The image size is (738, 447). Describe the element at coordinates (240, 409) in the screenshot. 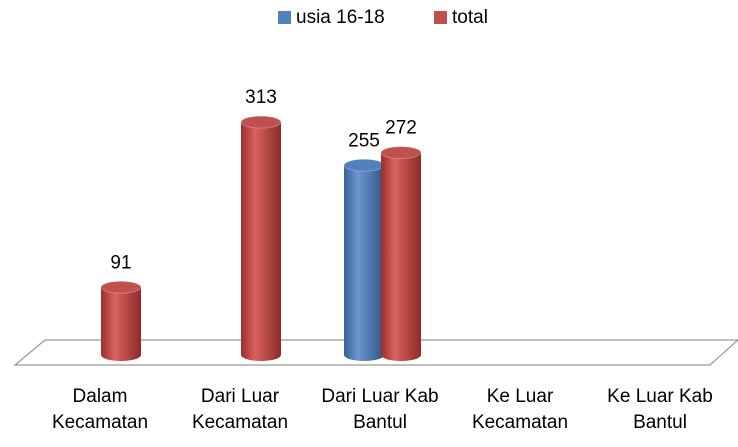

I see `x-tick-label: Dari Luar Kecamatan` at that location.